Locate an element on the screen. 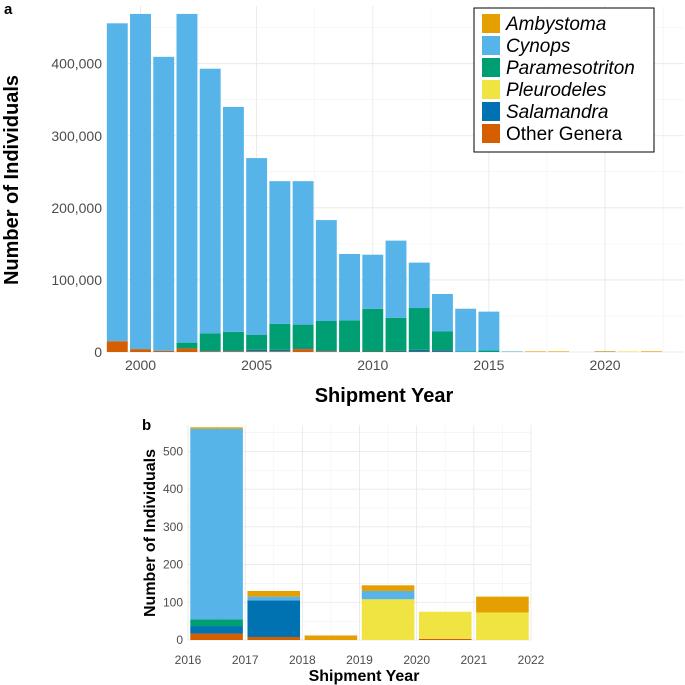  panel-a-bar-2020-ambystoma is located at coordinates (605, 351).